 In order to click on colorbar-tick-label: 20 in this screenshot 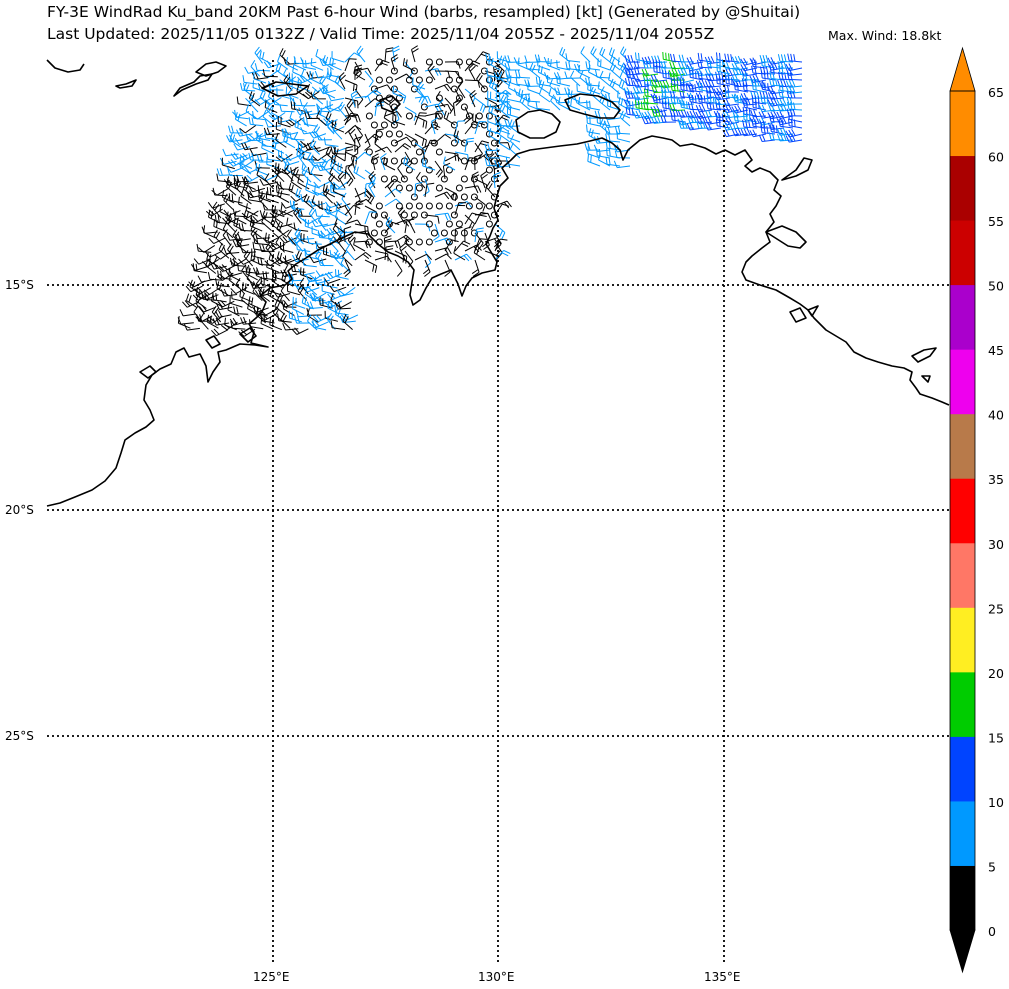, I will do `click(996, 673)`.